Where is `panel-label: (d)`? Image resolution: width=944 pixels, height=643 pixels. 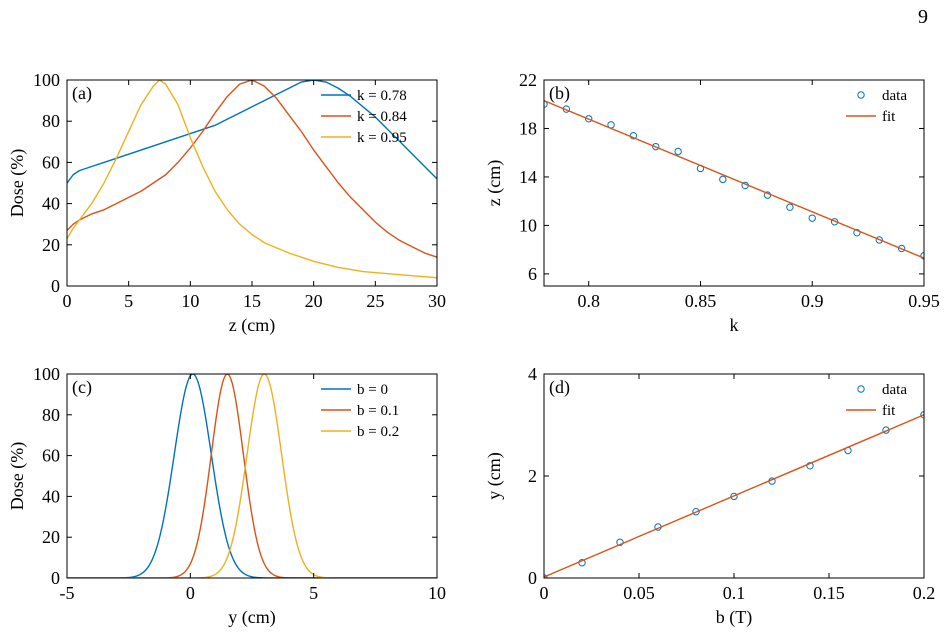 panel-label: (d) is located at coordinates (559, 387).